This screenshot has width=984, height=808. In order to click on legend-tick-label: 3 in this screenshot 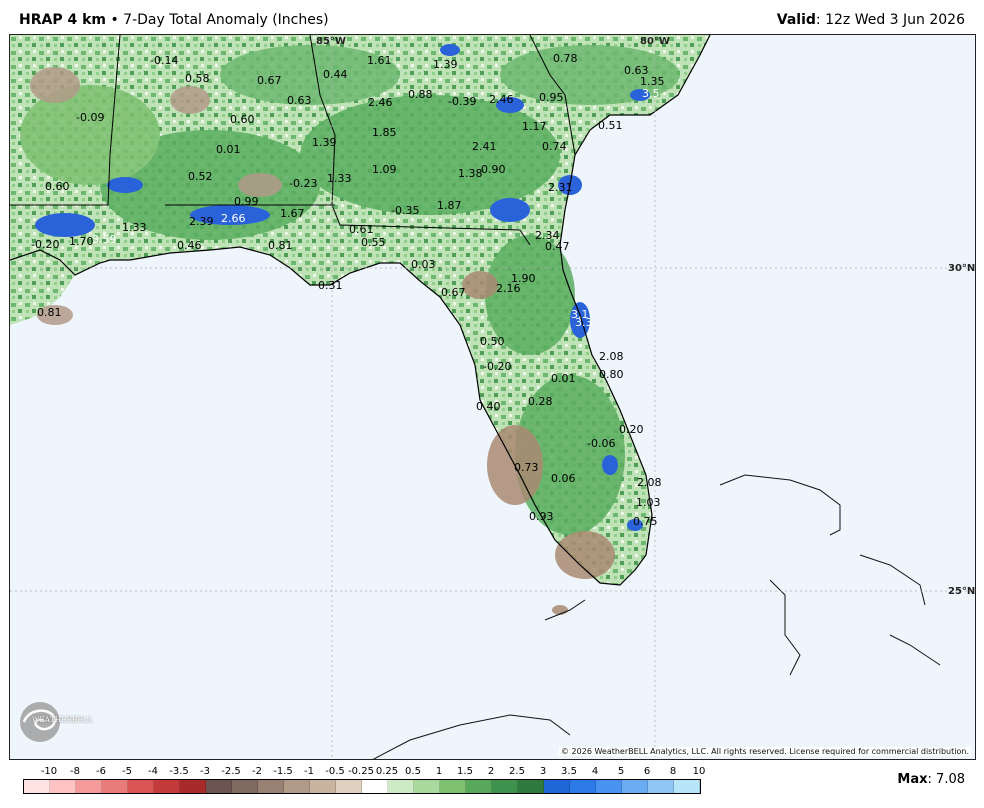, I will do `click(543, 771)`.